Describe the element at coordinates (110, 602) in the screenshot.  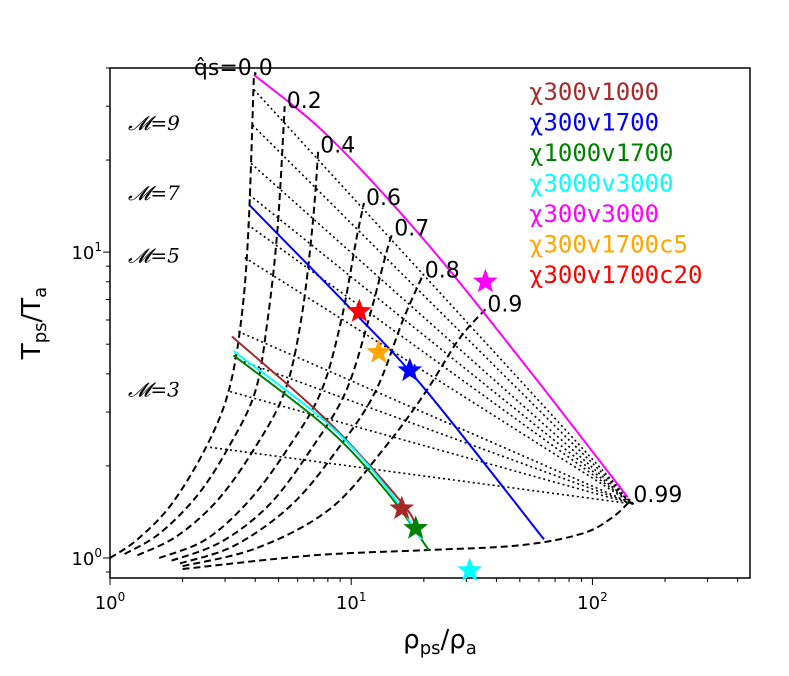
I see `x-tick-label: 10⁰` at that location.